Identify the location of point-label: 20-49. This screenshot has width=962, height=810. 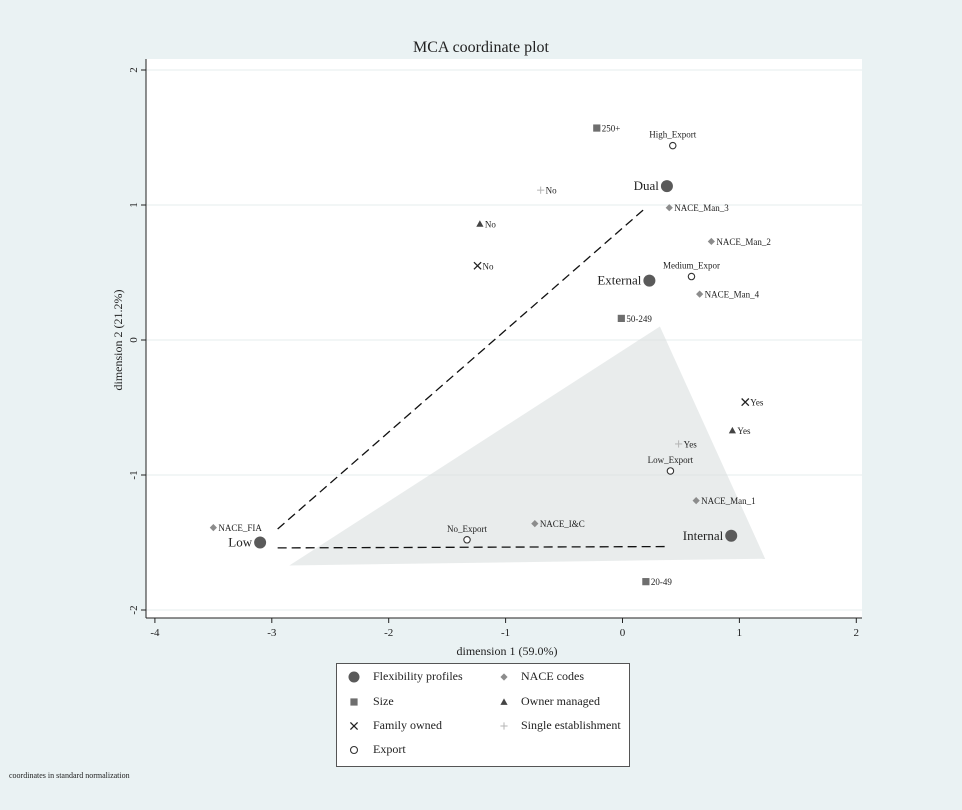
(661, 582).